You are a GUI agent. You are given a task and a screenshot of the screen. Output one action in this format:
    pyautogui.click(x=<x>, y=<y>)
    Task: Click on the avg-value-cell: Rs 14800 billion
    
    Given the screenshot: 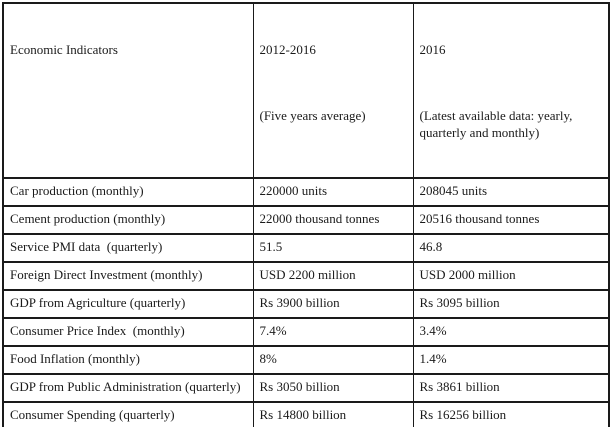 What is the action you would take?
    pyautogui.click(x=333, y=414)
    